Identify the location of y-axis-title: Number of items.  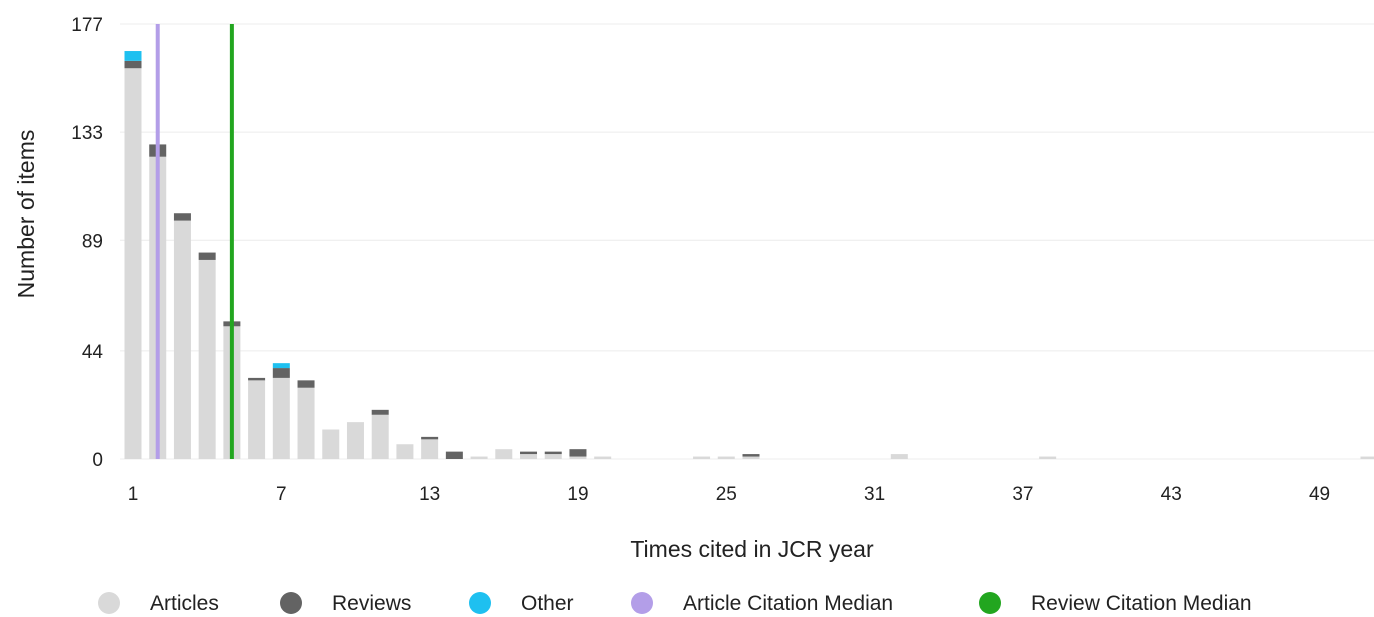
(26, 214).